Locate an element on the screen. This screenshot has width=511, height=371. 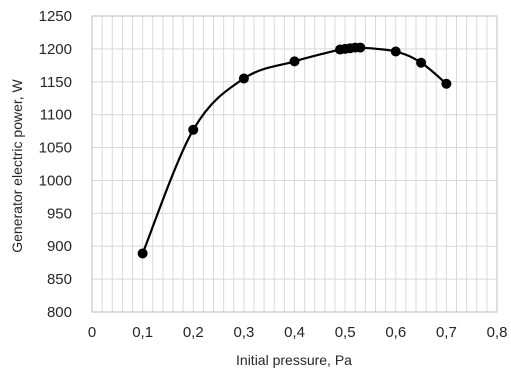
x-tick-label: 0,4 is located at coordinates (294, 332).